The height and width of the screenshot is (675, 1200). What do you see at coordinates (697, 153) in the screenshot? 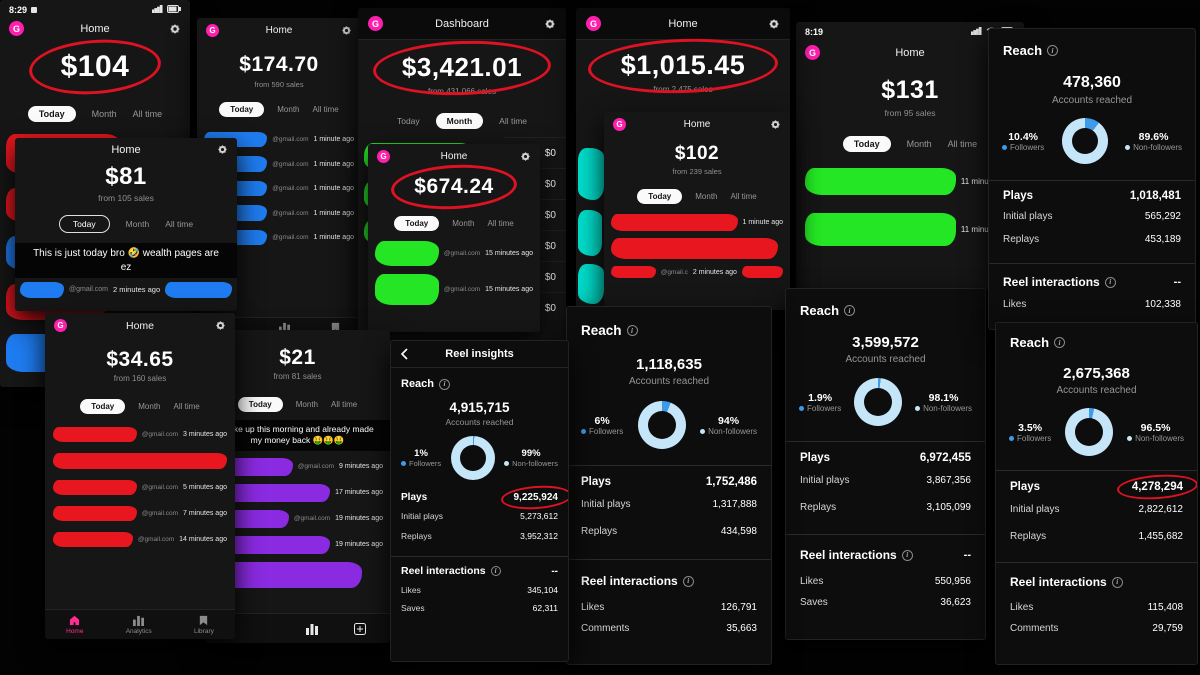
I see `sales-amount: $102` at bounding box center [697, 153].